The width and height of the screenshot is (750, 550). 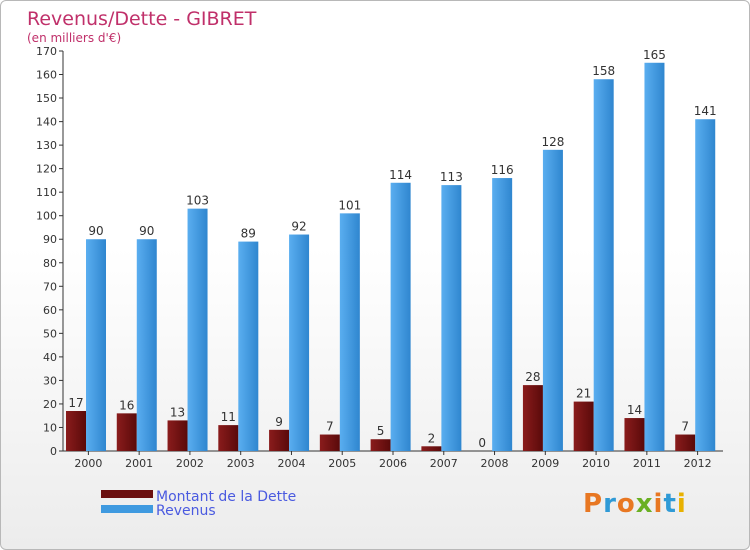 I want to click on x-tick-label: 2002, so click(x=190, y=463).